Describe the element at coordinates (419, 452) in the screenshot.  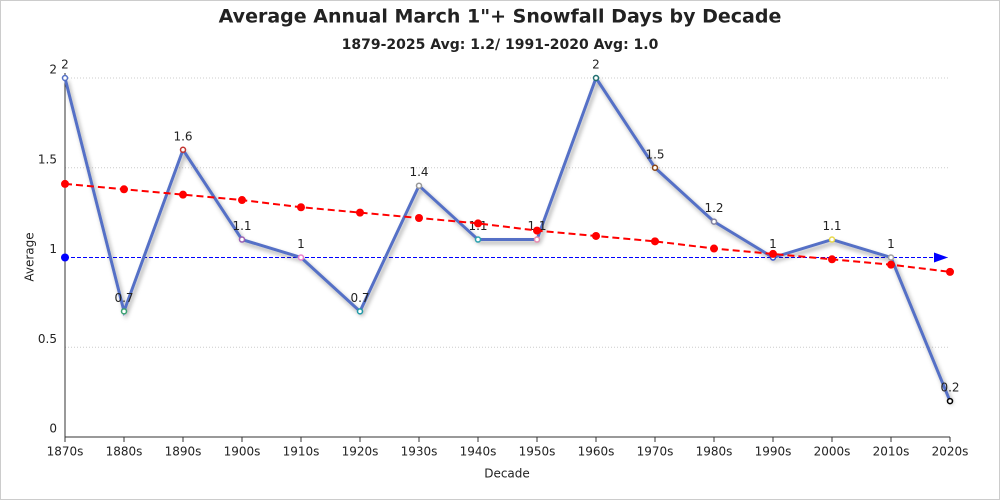
I see `x-tick-label: 1930s` at that location.